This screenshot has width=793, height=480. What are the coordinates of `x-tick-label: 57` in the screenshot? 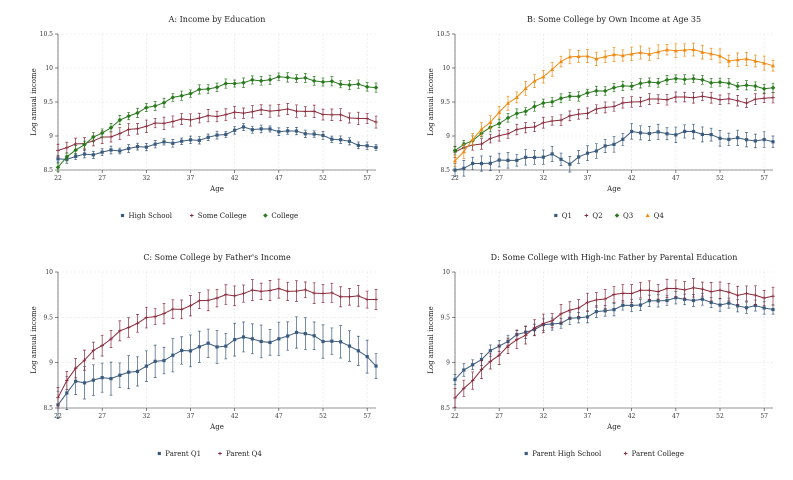 It's located at (764, 178).